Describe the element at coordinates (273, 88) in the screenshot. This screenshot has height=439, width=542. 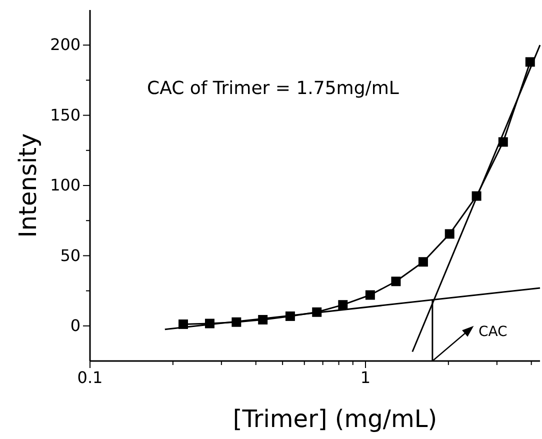
I see `annotation: CAC of Trimer = 1.75mg/mL` at that location.